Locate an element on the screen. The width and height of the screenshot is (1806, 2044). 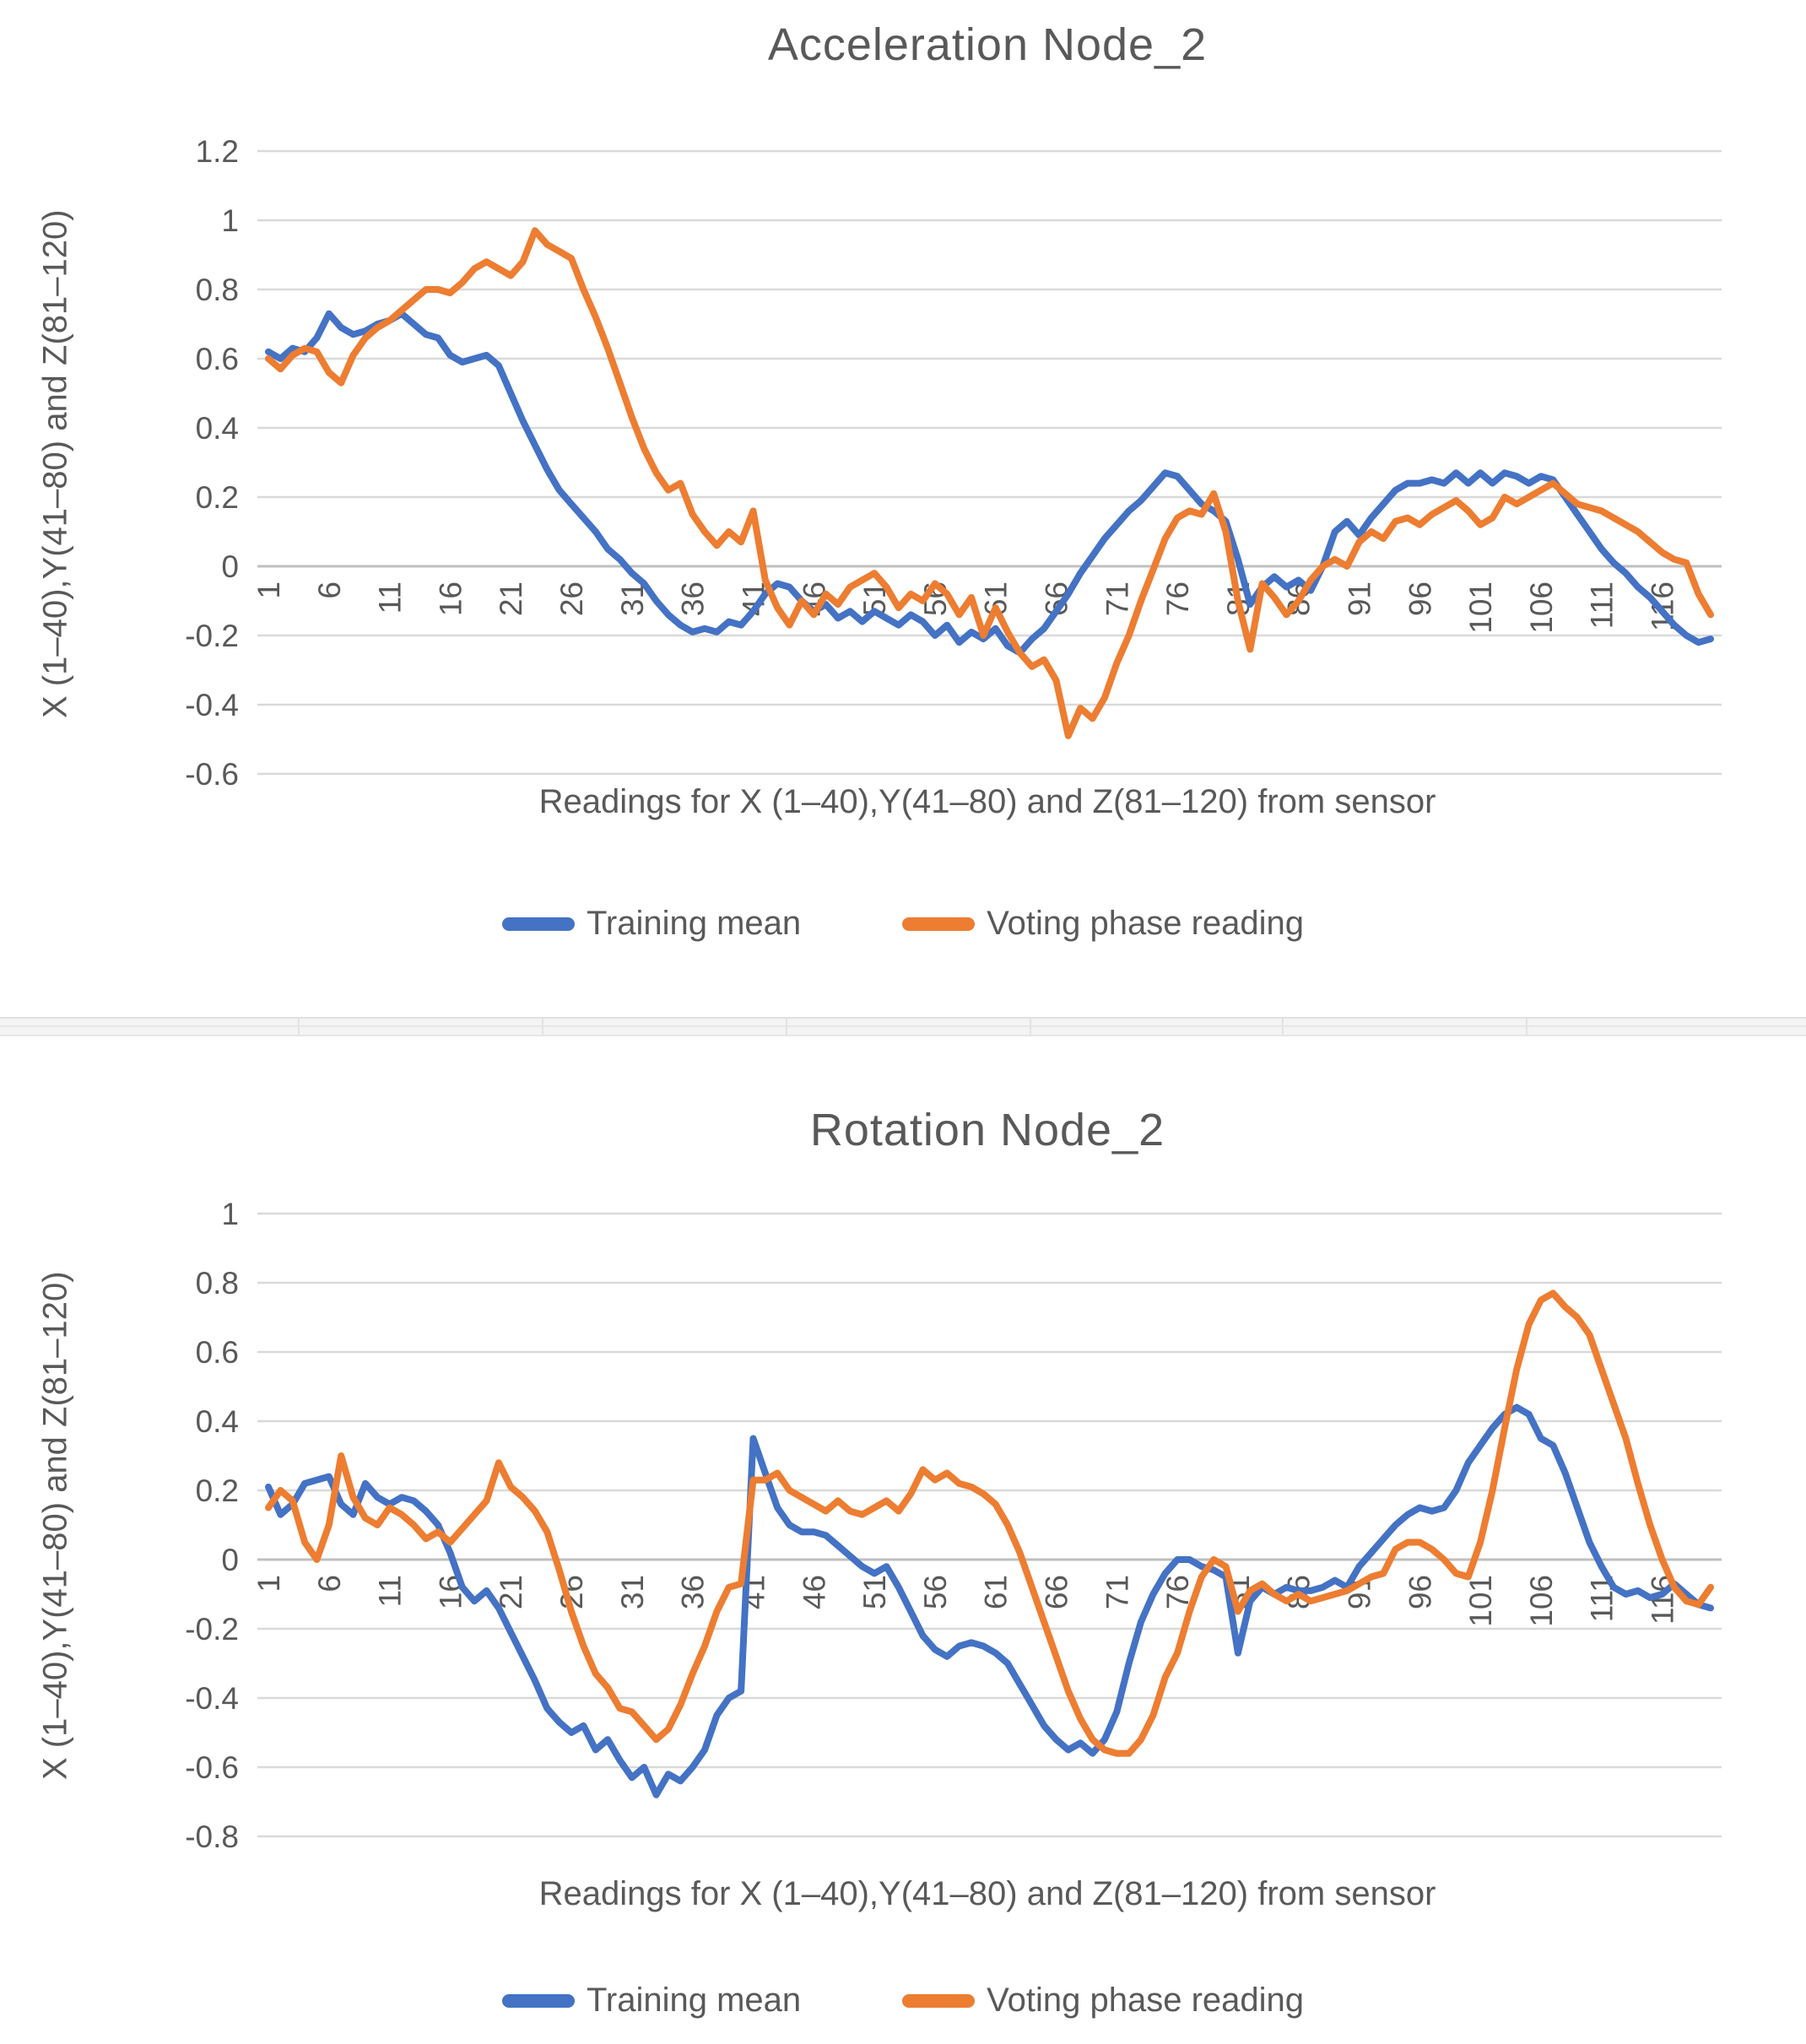
x-axis-tick-label: 91 is located at coordinates (1360, 599).